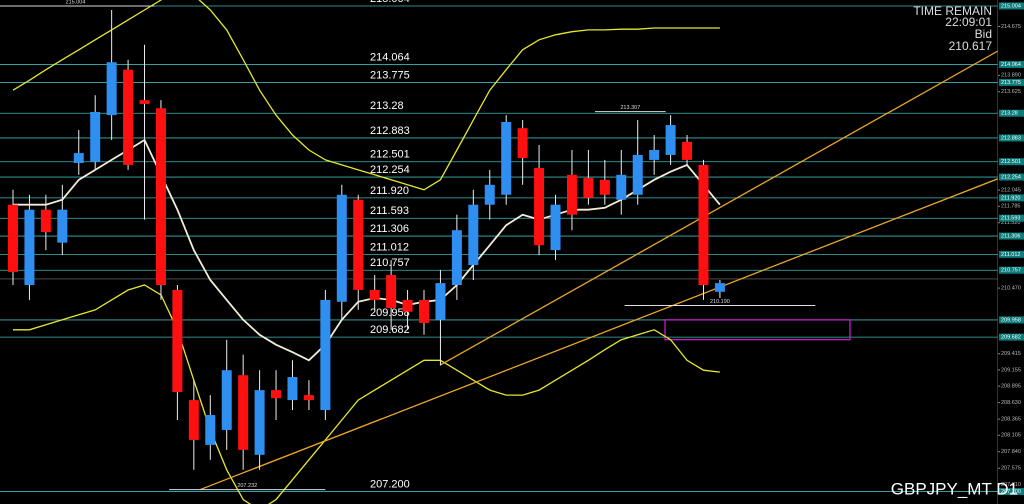 This screenshot has width=1024, height=504. I want to click on level-label: 207.200, so click(390, 484).